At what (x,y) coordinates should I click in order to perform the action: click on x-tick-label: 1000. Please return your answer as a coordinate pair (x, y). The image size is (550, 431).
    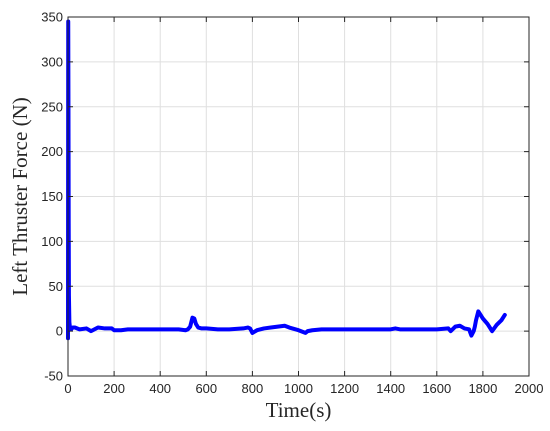
    Looking at the image, I should click on (298, 388).